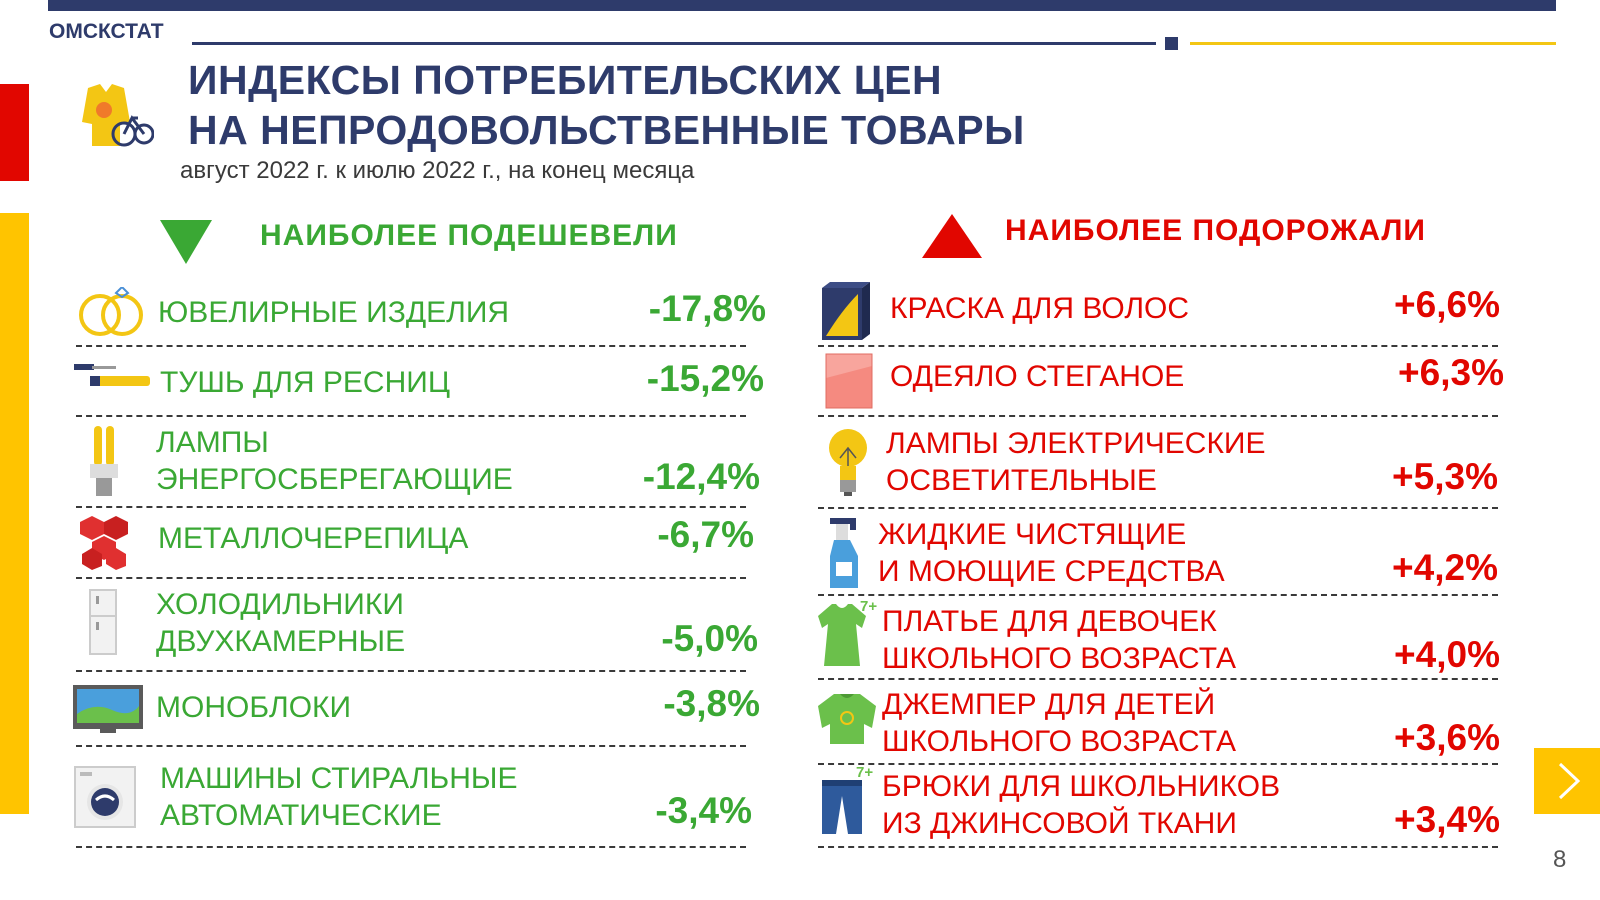 Image resolution: width=1600 pixels, height=900 pixels. What do you see at coordinates (469, 235) in the screenshot?
I see `cheaper-heading: НАИБОЛЕЕ ПОДЕШЕВЕЛИ` at bounding box center [469, 235].